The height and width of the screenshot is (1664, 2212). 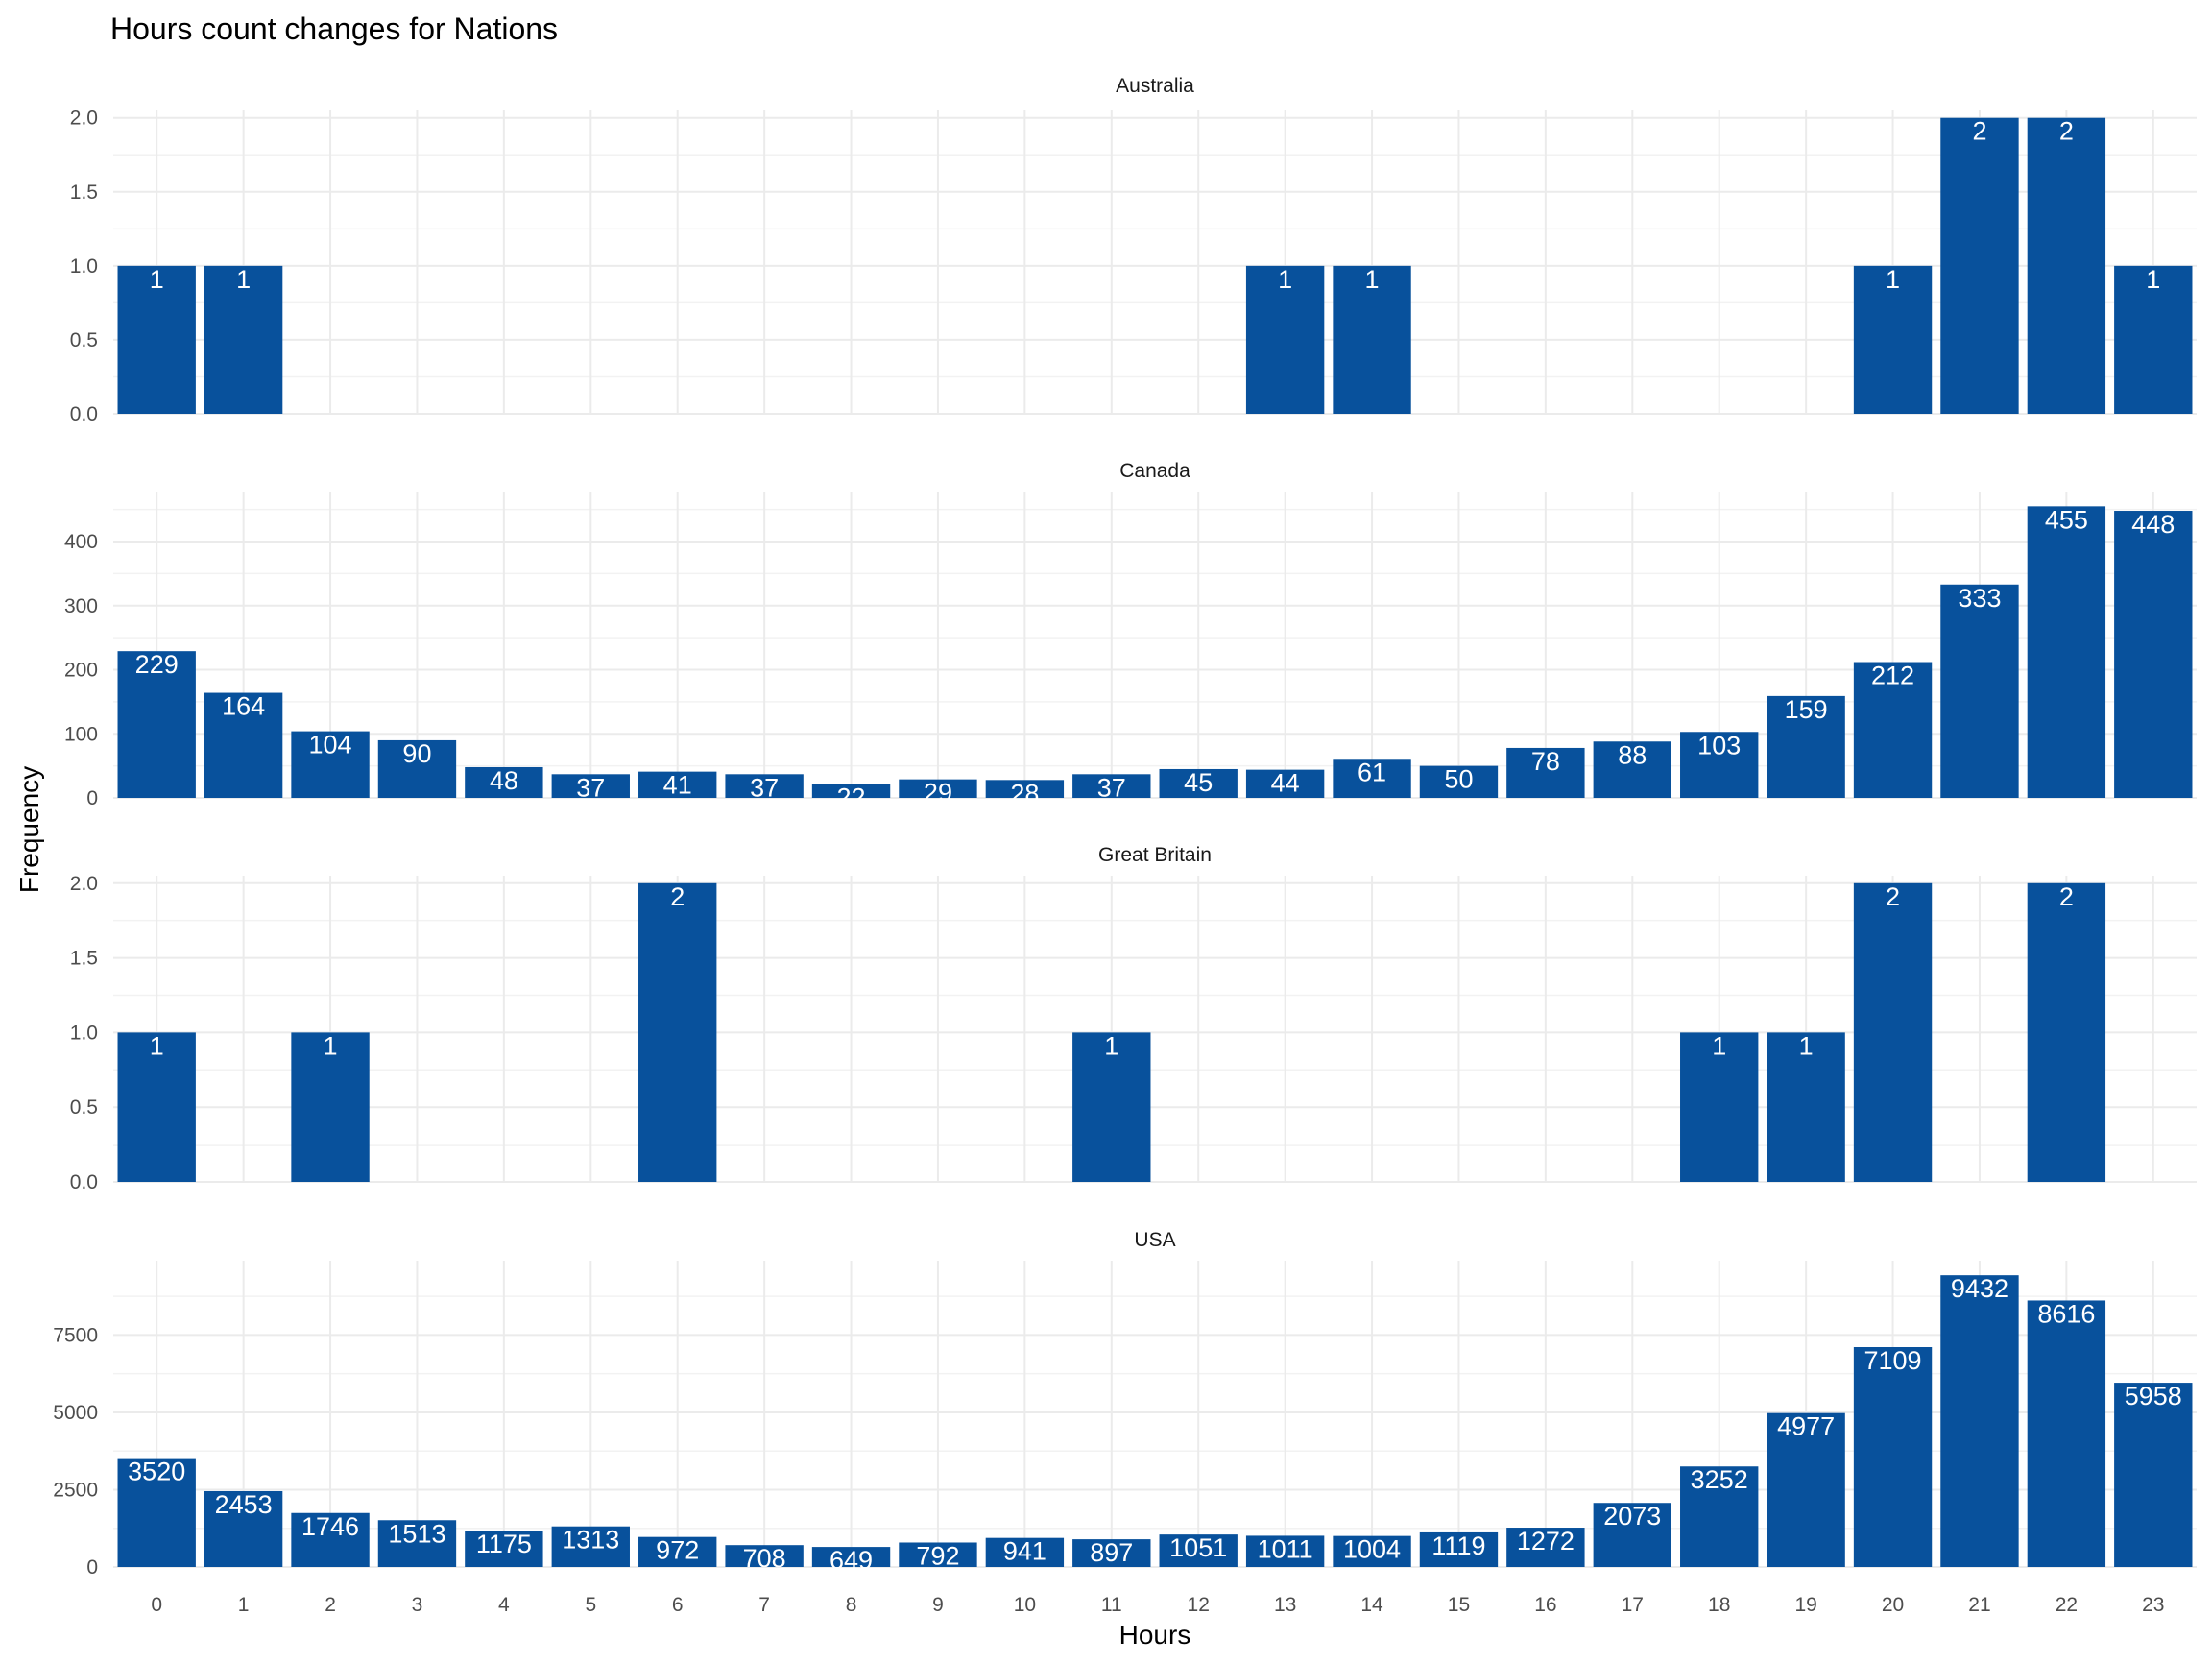 I want to click on bar-value-label: 1051, so click(x=1198, y=1548).